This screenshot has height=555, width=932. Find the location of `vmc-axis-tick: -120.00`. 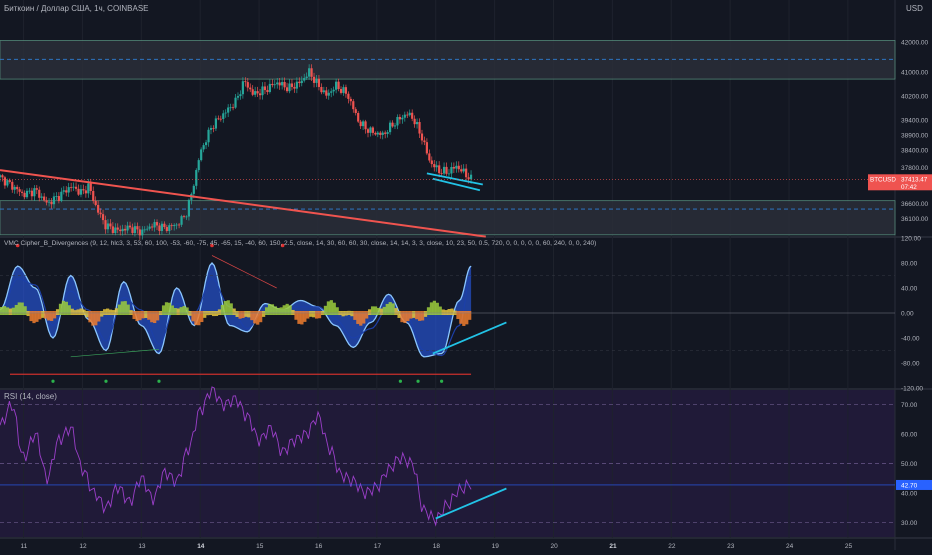

vmc-axis-tick: -120.00 is located at coordinates (912, 389).